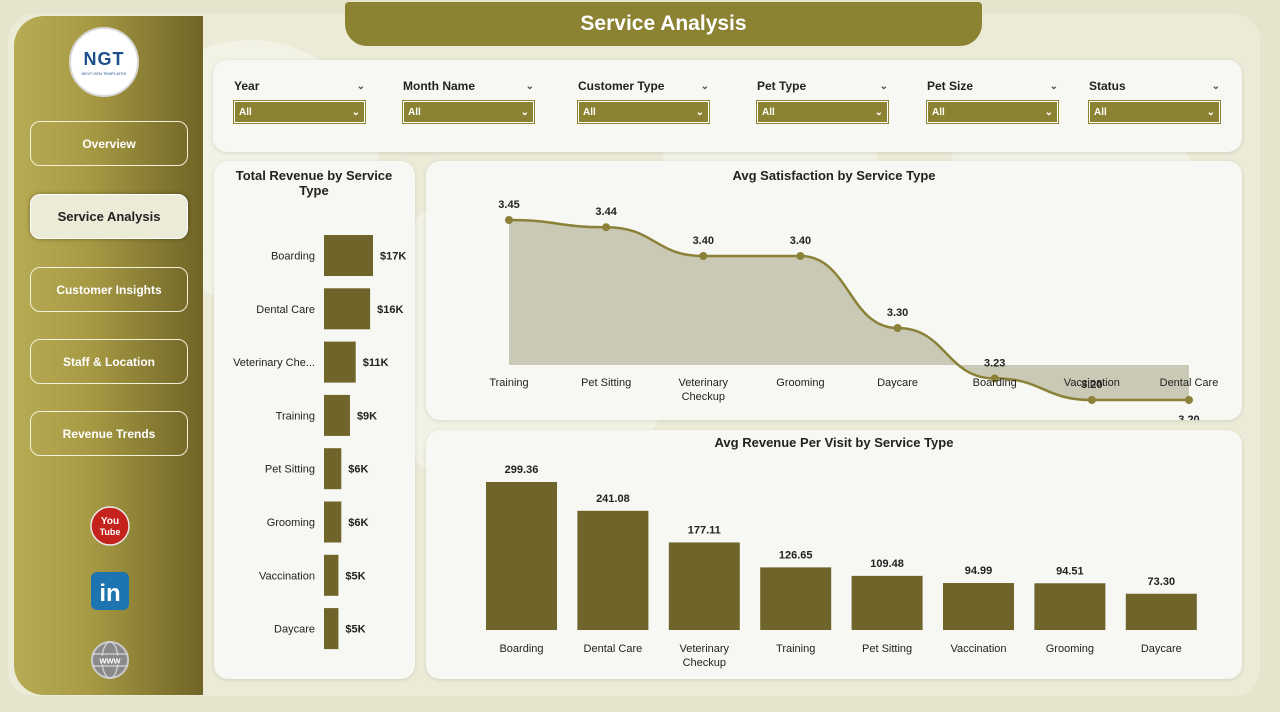 This screenshot has width=1280, height=712. What do you see at coordinates (355, 630) in the screenshot?
I see `data-label: $5K` at bounding box center [355, 630].